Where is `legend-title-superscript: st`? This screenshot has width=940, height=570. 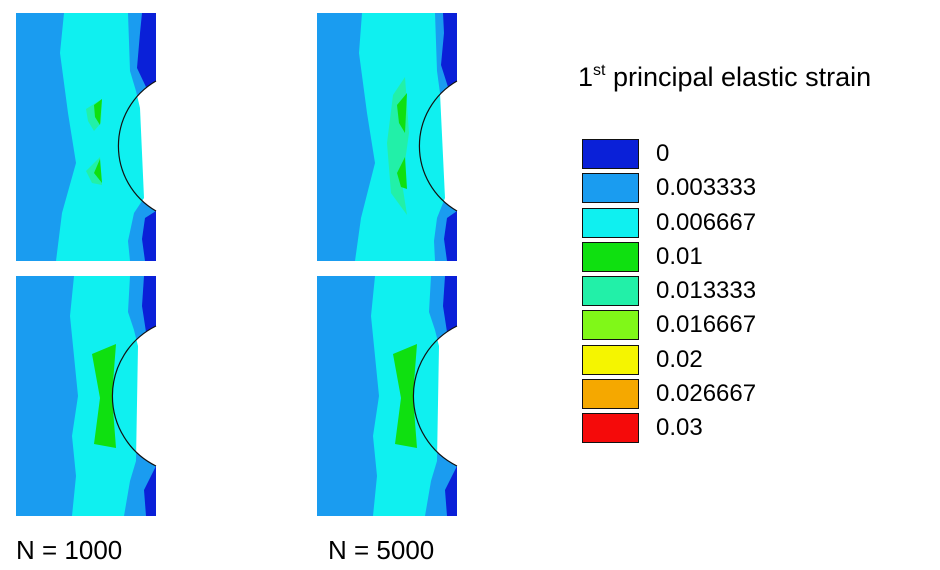
legend-title-superscript: st is located at coordinates (599, 70).